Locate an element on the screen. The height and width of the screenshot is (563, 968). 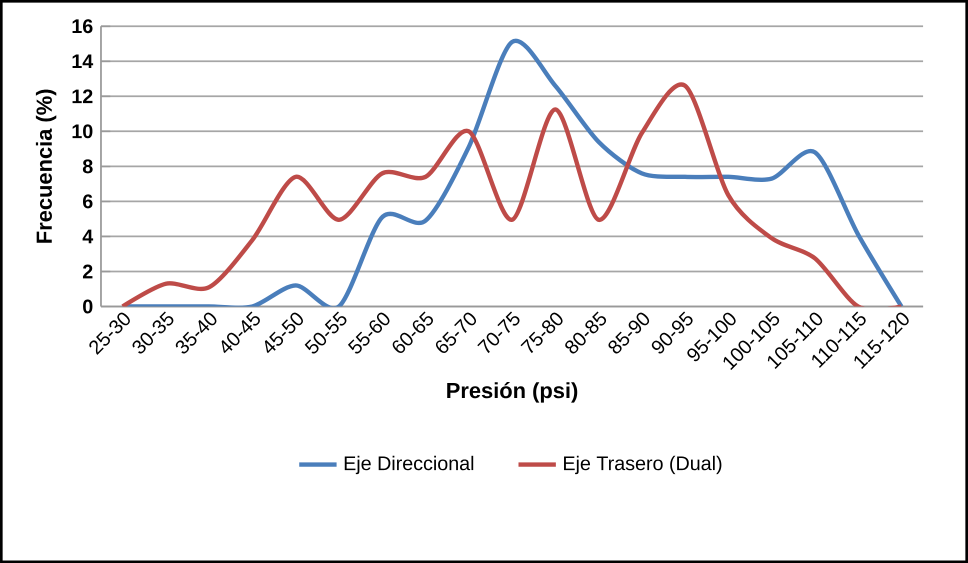
y-tick-label: 16 is located at coordinates (82, 26).